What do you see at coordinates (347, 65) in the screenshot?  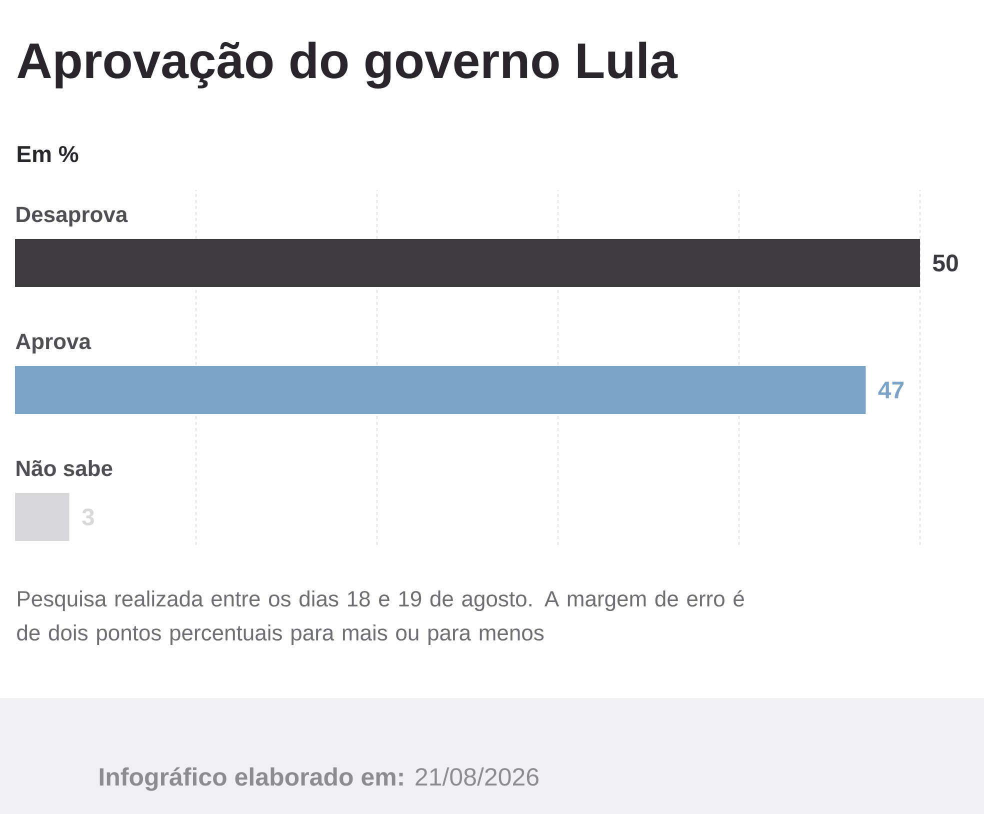 I see `chart-title: Aprovação do governo Lula` at bounding box center [347, 65].